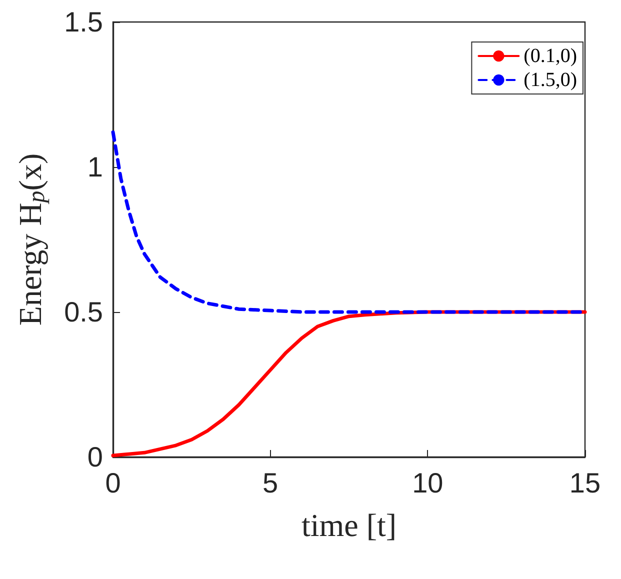 This screenshot has height=579, width=621. I want to click on y-tick-label: 1.5, so click(83, 22).